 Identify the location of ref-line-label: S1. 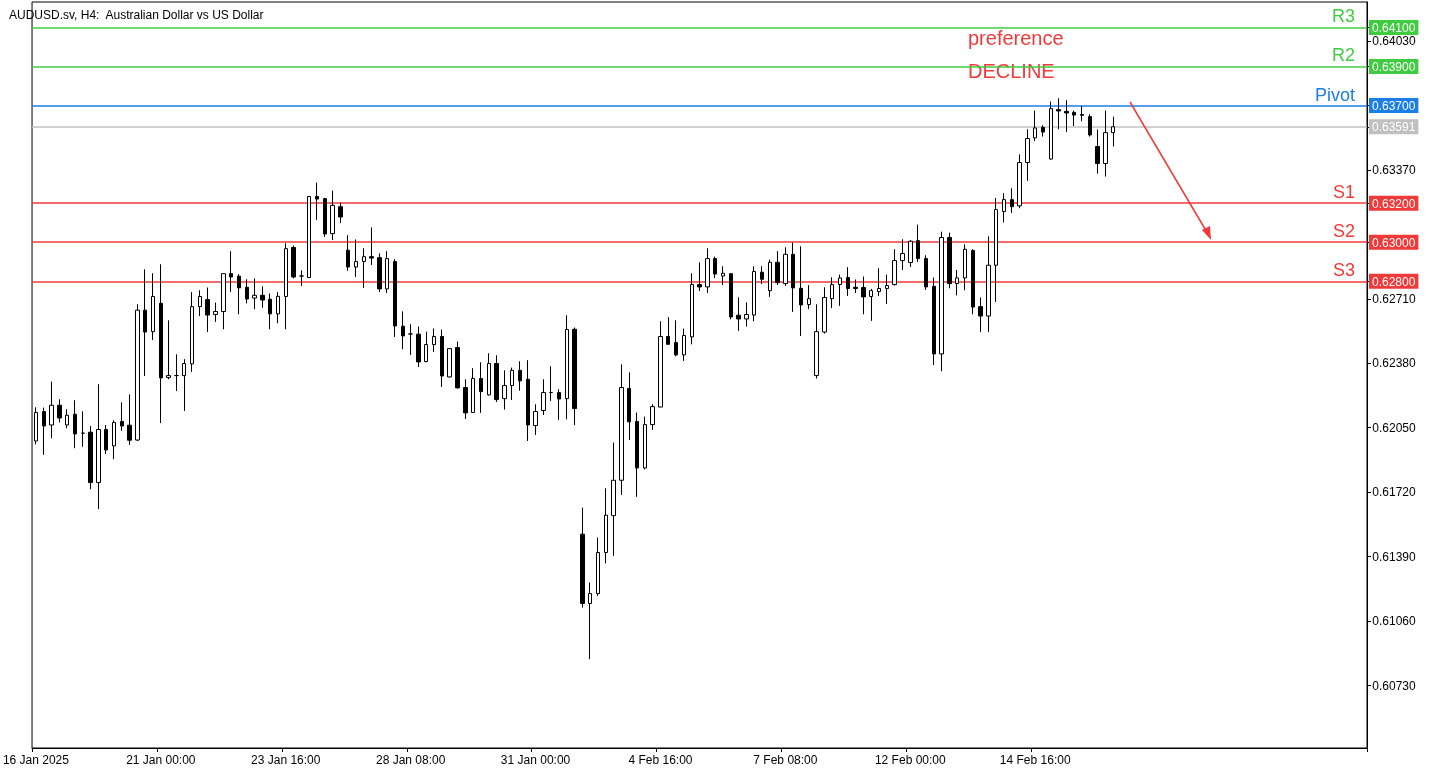
(1343, 192).